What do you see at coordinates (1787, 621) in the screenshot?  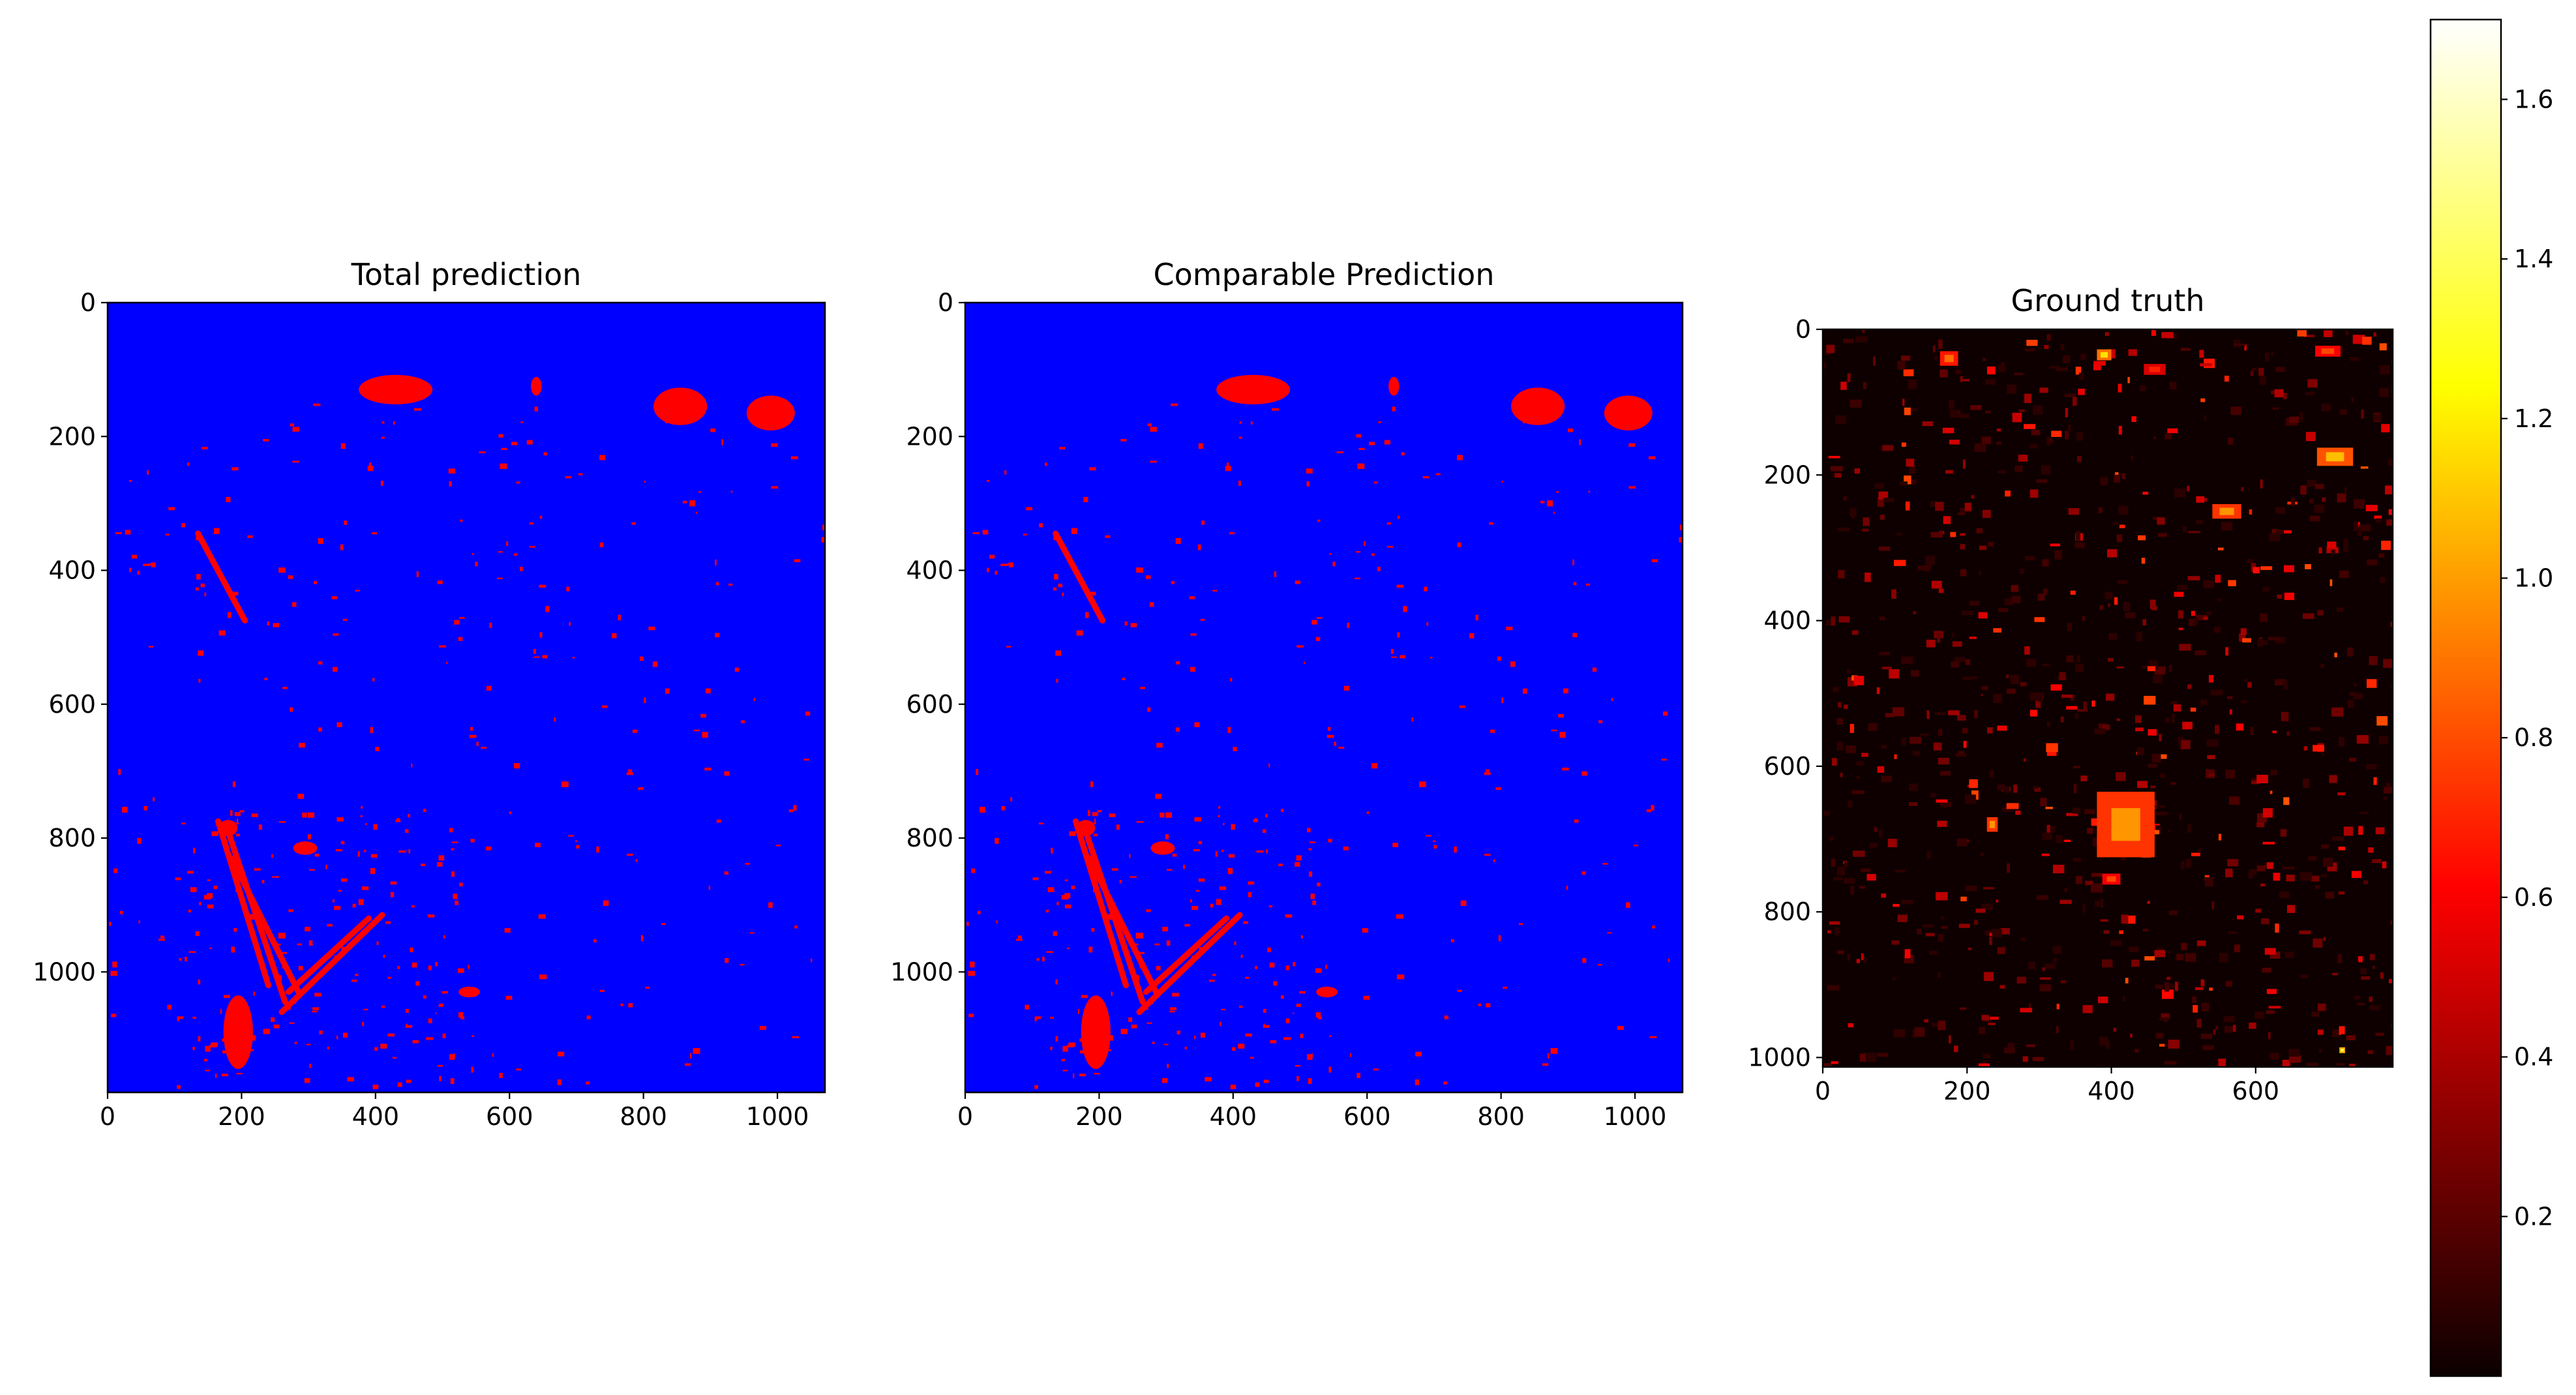 I see `y-tick-label: 400` at bounding box center [1787, 621].